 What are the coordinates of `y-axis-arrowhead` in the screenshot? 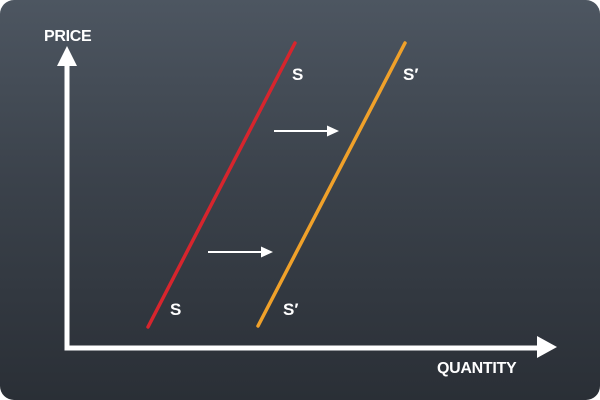 It's located at (67, 56).